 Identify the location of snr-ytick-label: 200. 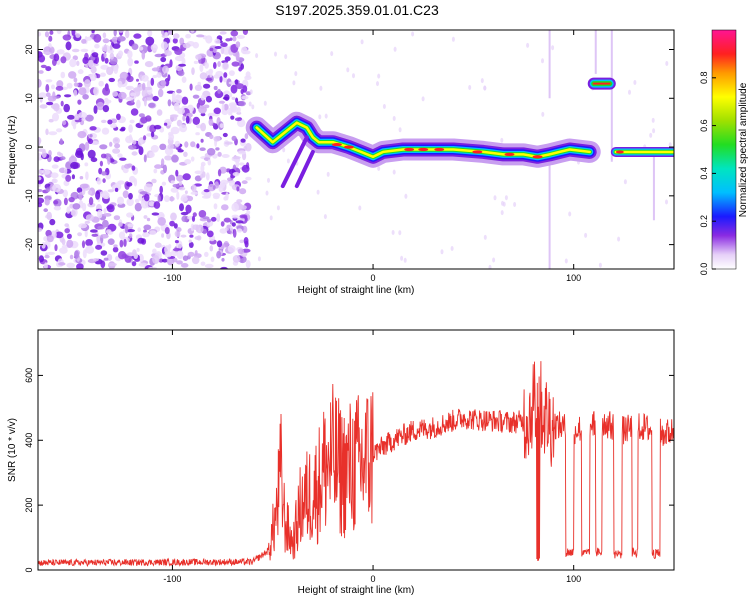
(29, 505).